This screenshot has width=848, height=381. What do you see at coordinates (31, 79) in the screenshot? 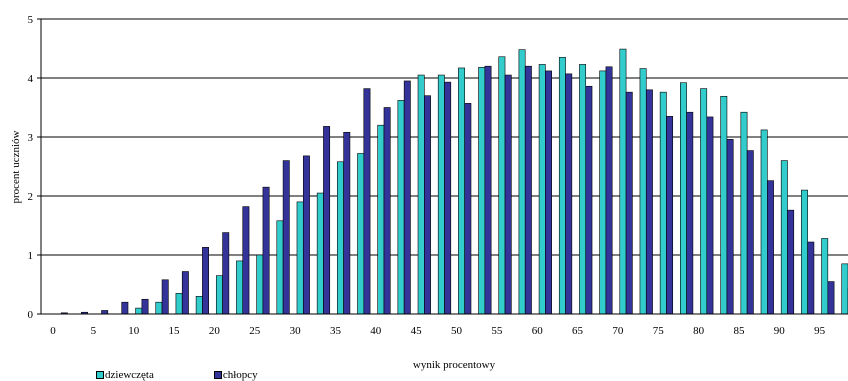
I see `y-tick-label-4: 4` at bounding box center [31, 79].